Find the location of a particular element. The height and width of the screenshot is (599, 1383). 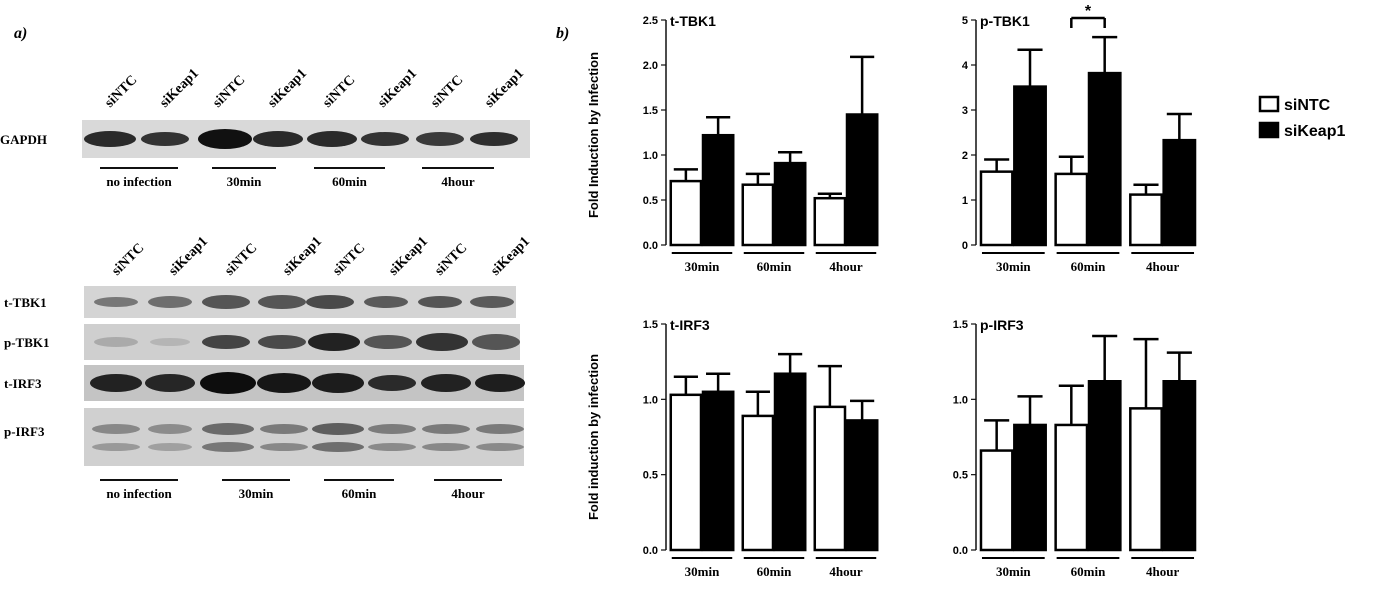

chart-t-tbk1: 0.0 0.5 1.0 1.5 2.0 2.5 t-TBK1 30min 60min 4hour is located at coordinates (761, 143).